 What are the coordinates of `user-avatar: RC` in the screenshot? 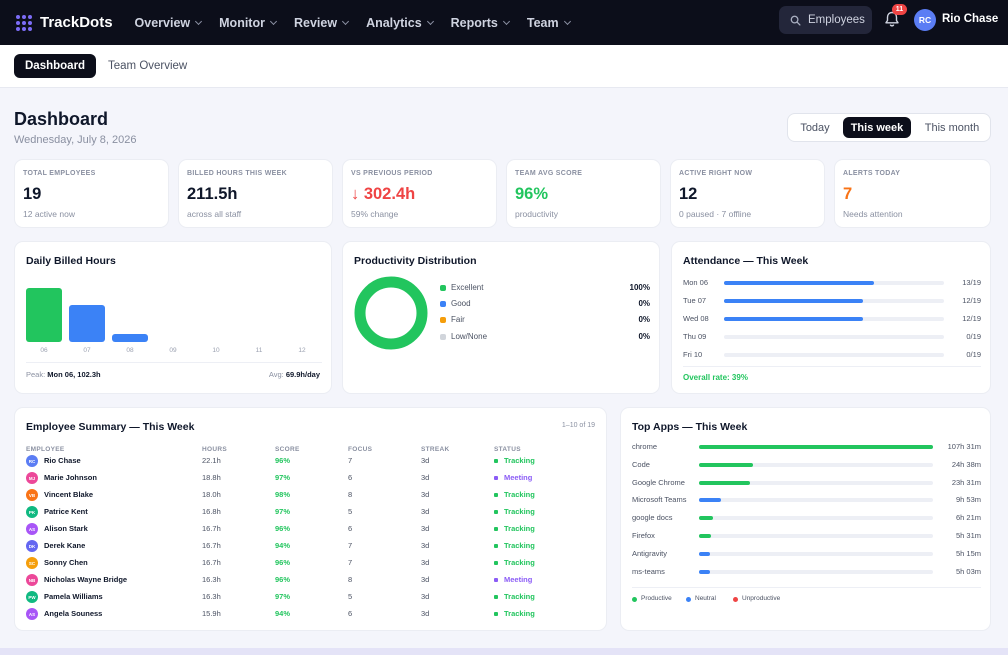 It's located at (925, 20).